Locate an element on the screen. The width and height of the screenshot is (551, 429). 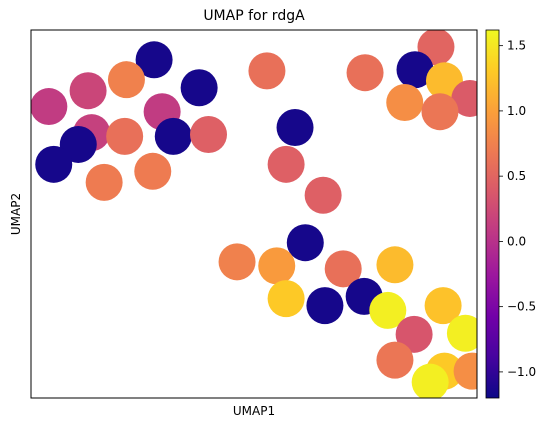
colorbar-tick-label: 1.0 is located at coordinates (516, 111).